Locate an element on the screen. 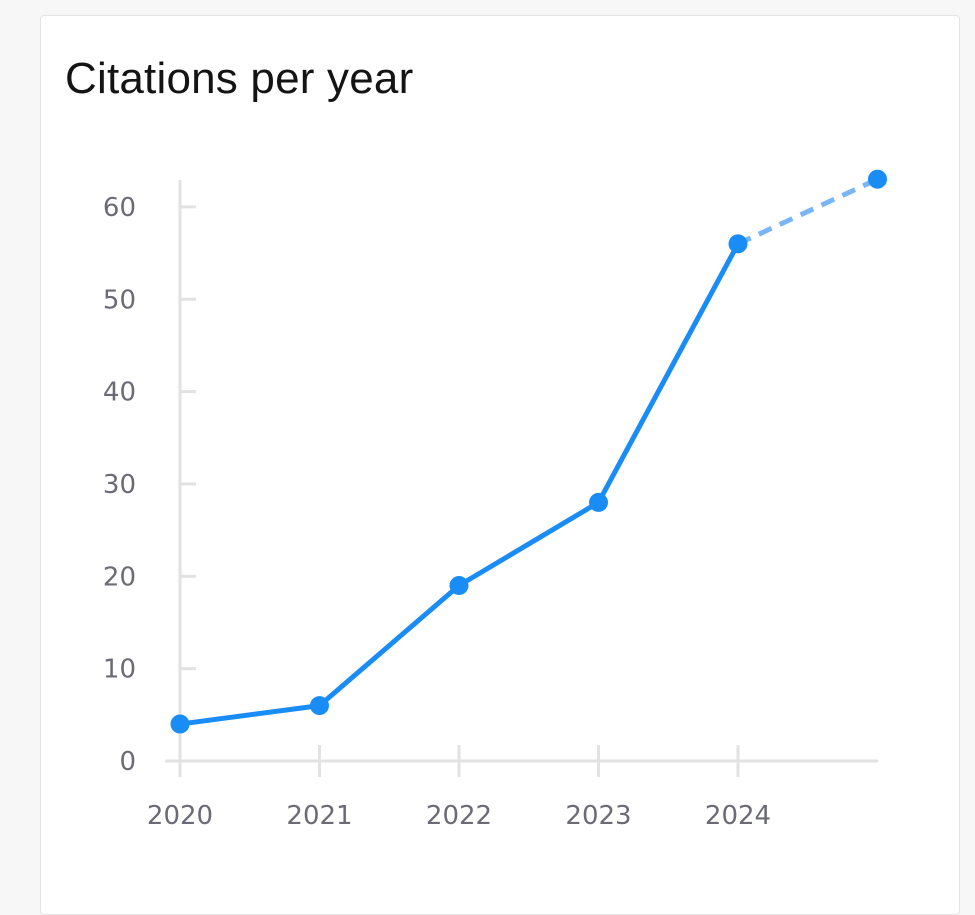 The width and height of the screenshot is (975, 915). y-tick-label: 20 is located at coordinates (119, 577).